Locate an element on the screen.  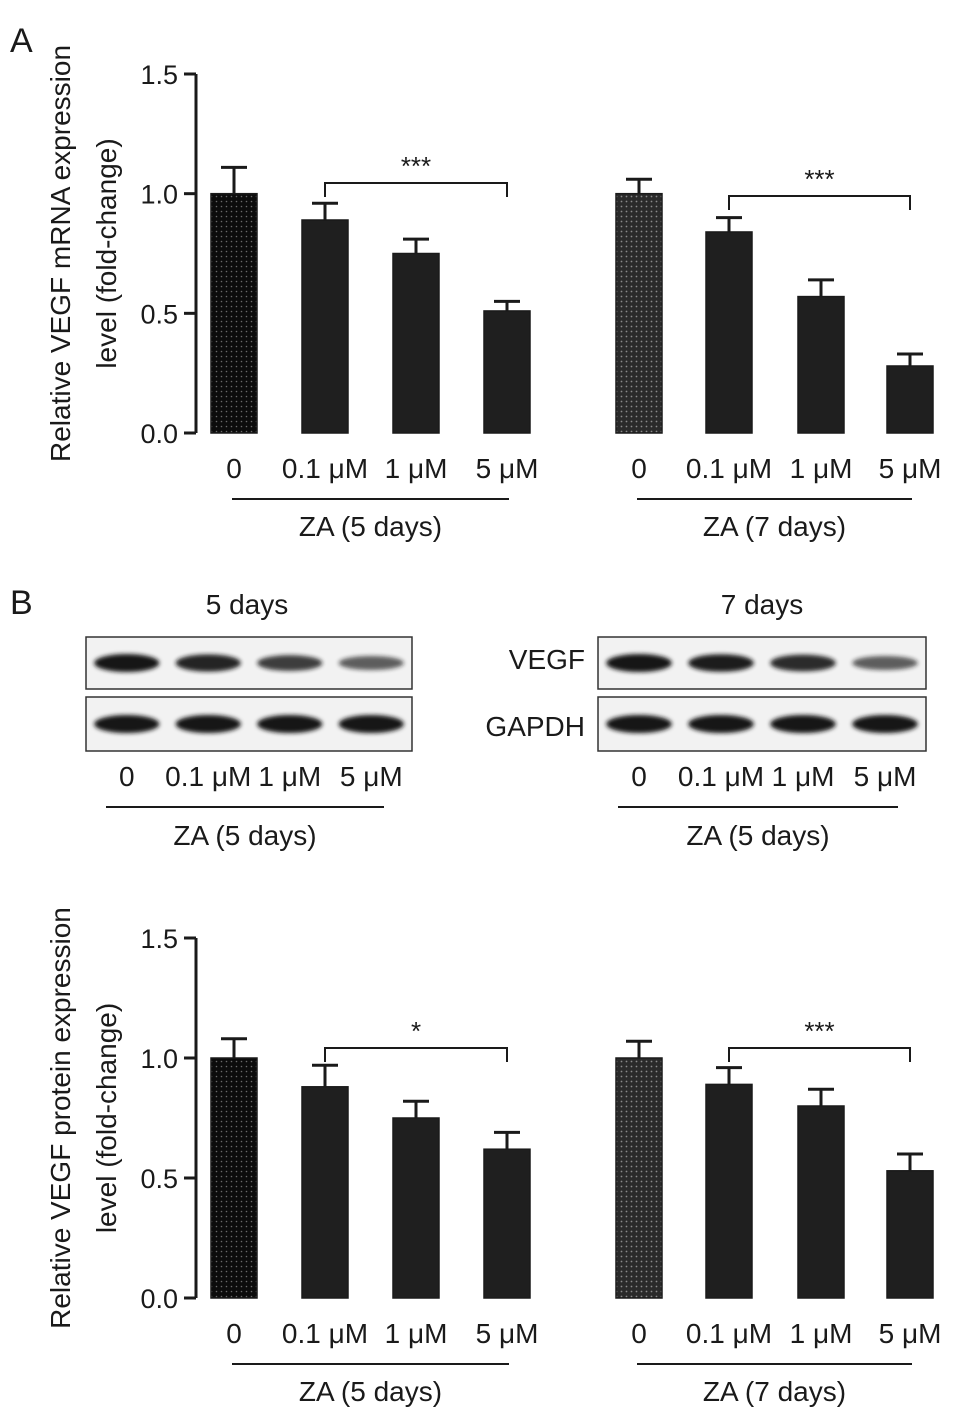
panel-letter-a: A is located at coordinates (21, 41).